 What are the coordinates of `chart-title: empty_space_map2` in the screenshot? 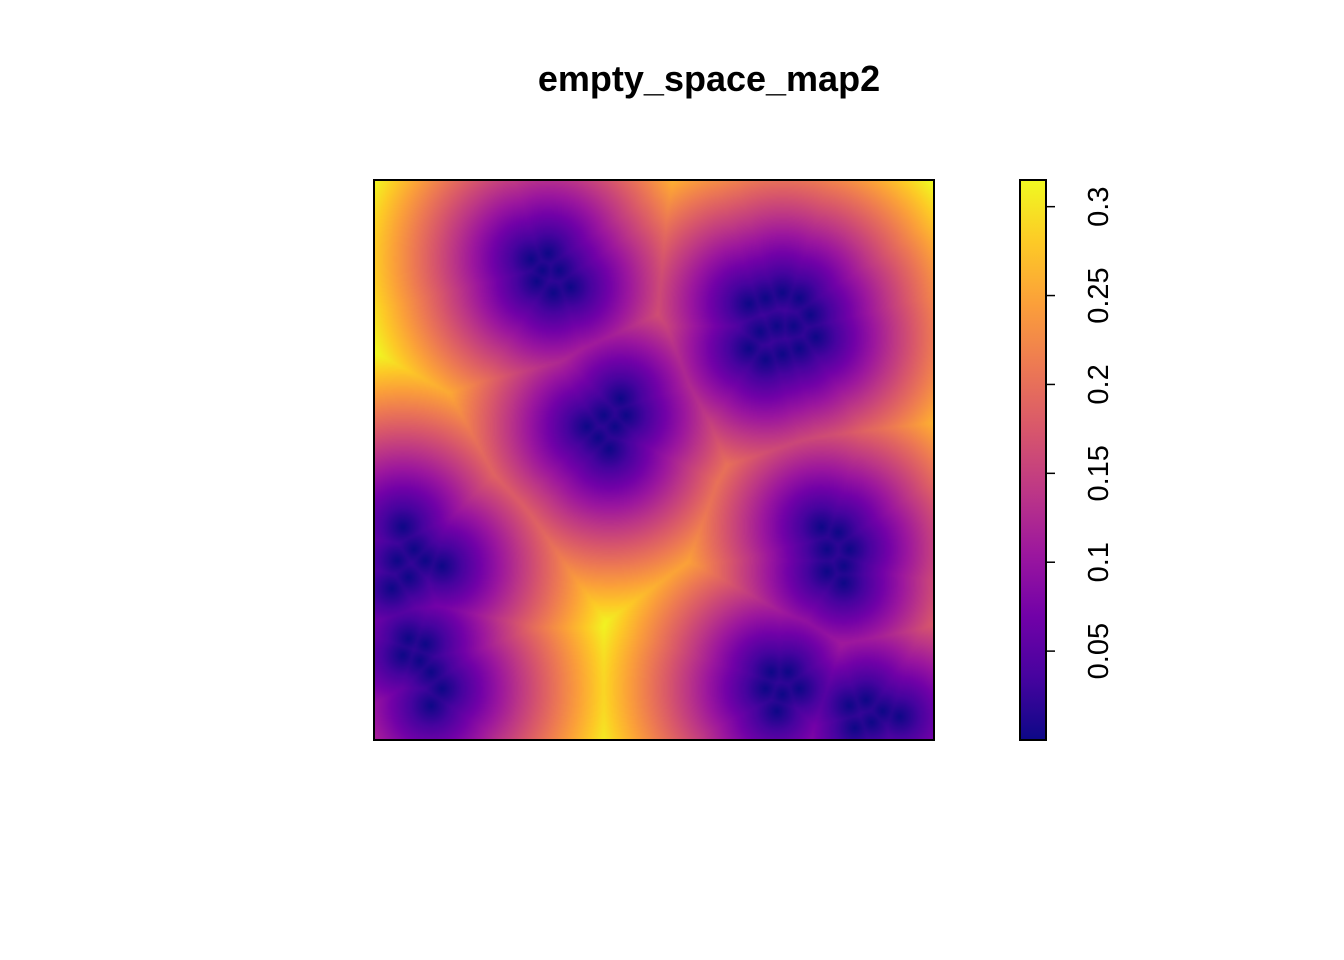 It's located at (709, 78).